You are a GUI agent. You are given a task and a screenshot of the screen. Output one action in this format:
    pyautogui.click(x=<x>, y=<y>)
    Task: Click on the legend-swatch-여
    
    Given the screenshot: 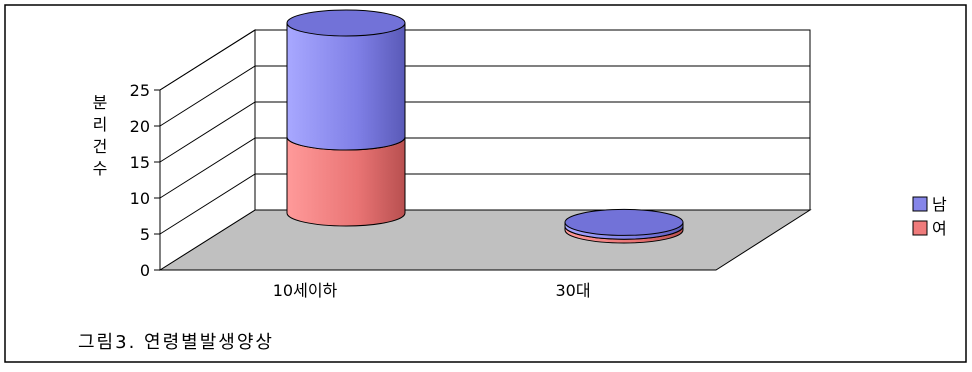 What is the action you would take?
    pyautogui.click(x=920, y=228)
    